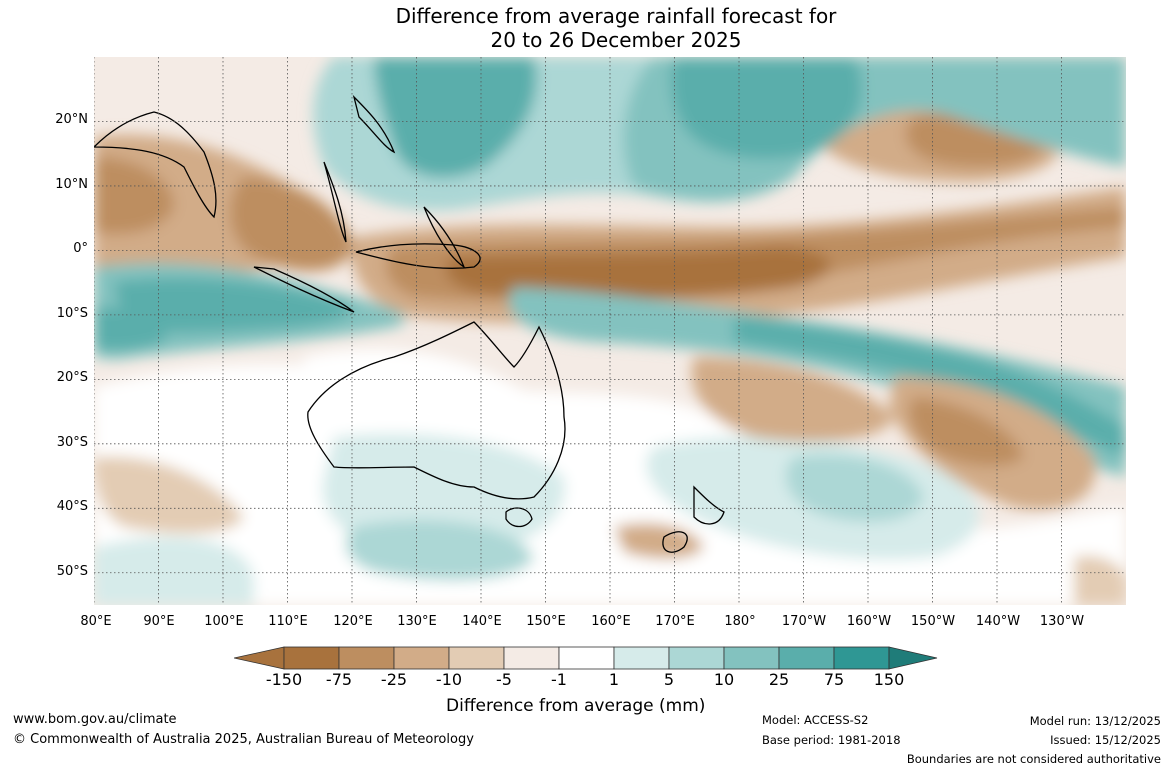  Describe the element at coordinates (669, 679) in the screenshot. I see `colorbar-tick: 5` at that location.